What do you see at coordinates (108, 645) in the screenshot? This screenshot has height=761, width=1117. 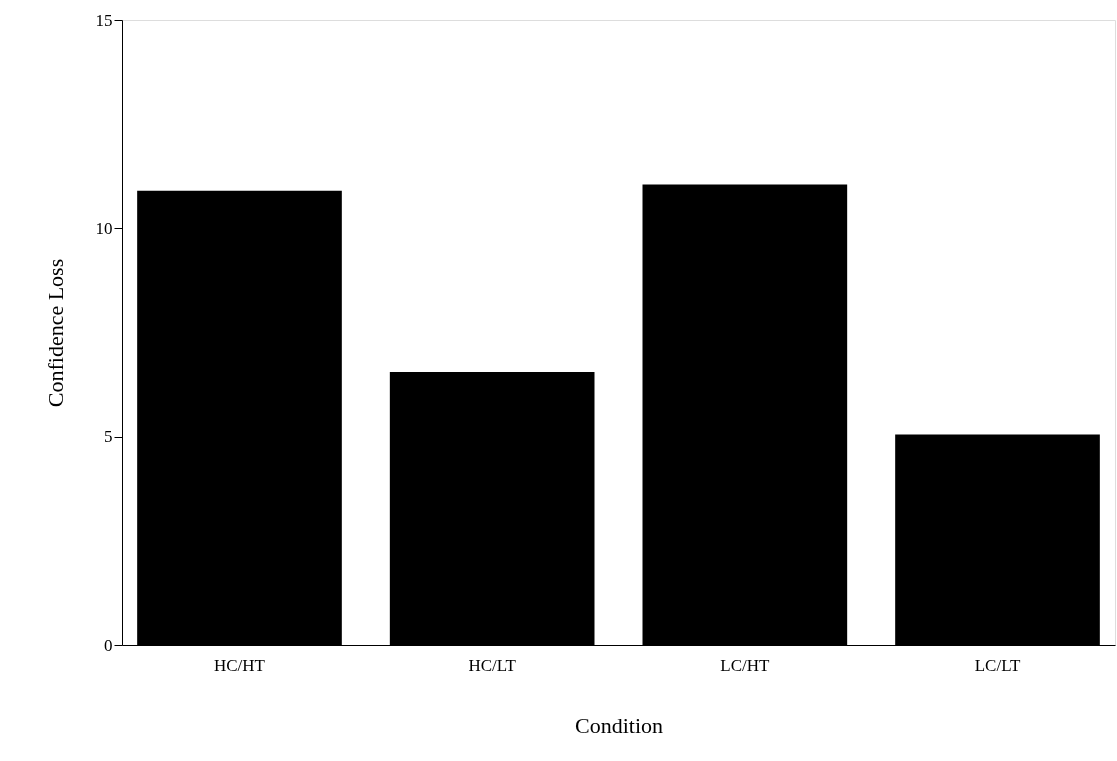 I see `y-tick-label: 0` at bounding box center [108, 645].